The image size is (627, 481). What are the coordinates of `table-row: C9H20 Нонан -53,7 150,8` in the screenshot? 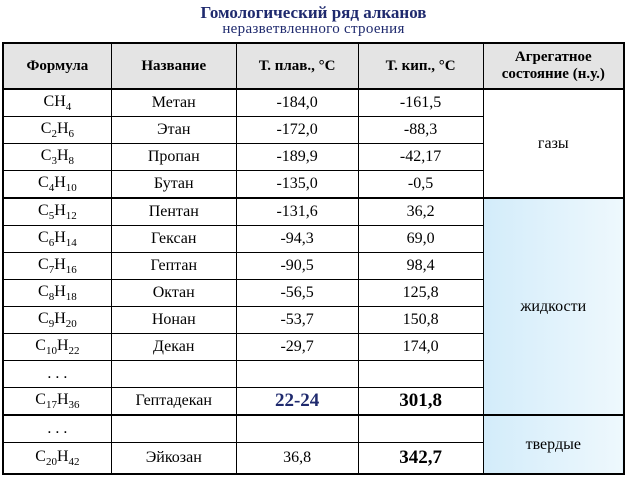 It's located at (313, 320).